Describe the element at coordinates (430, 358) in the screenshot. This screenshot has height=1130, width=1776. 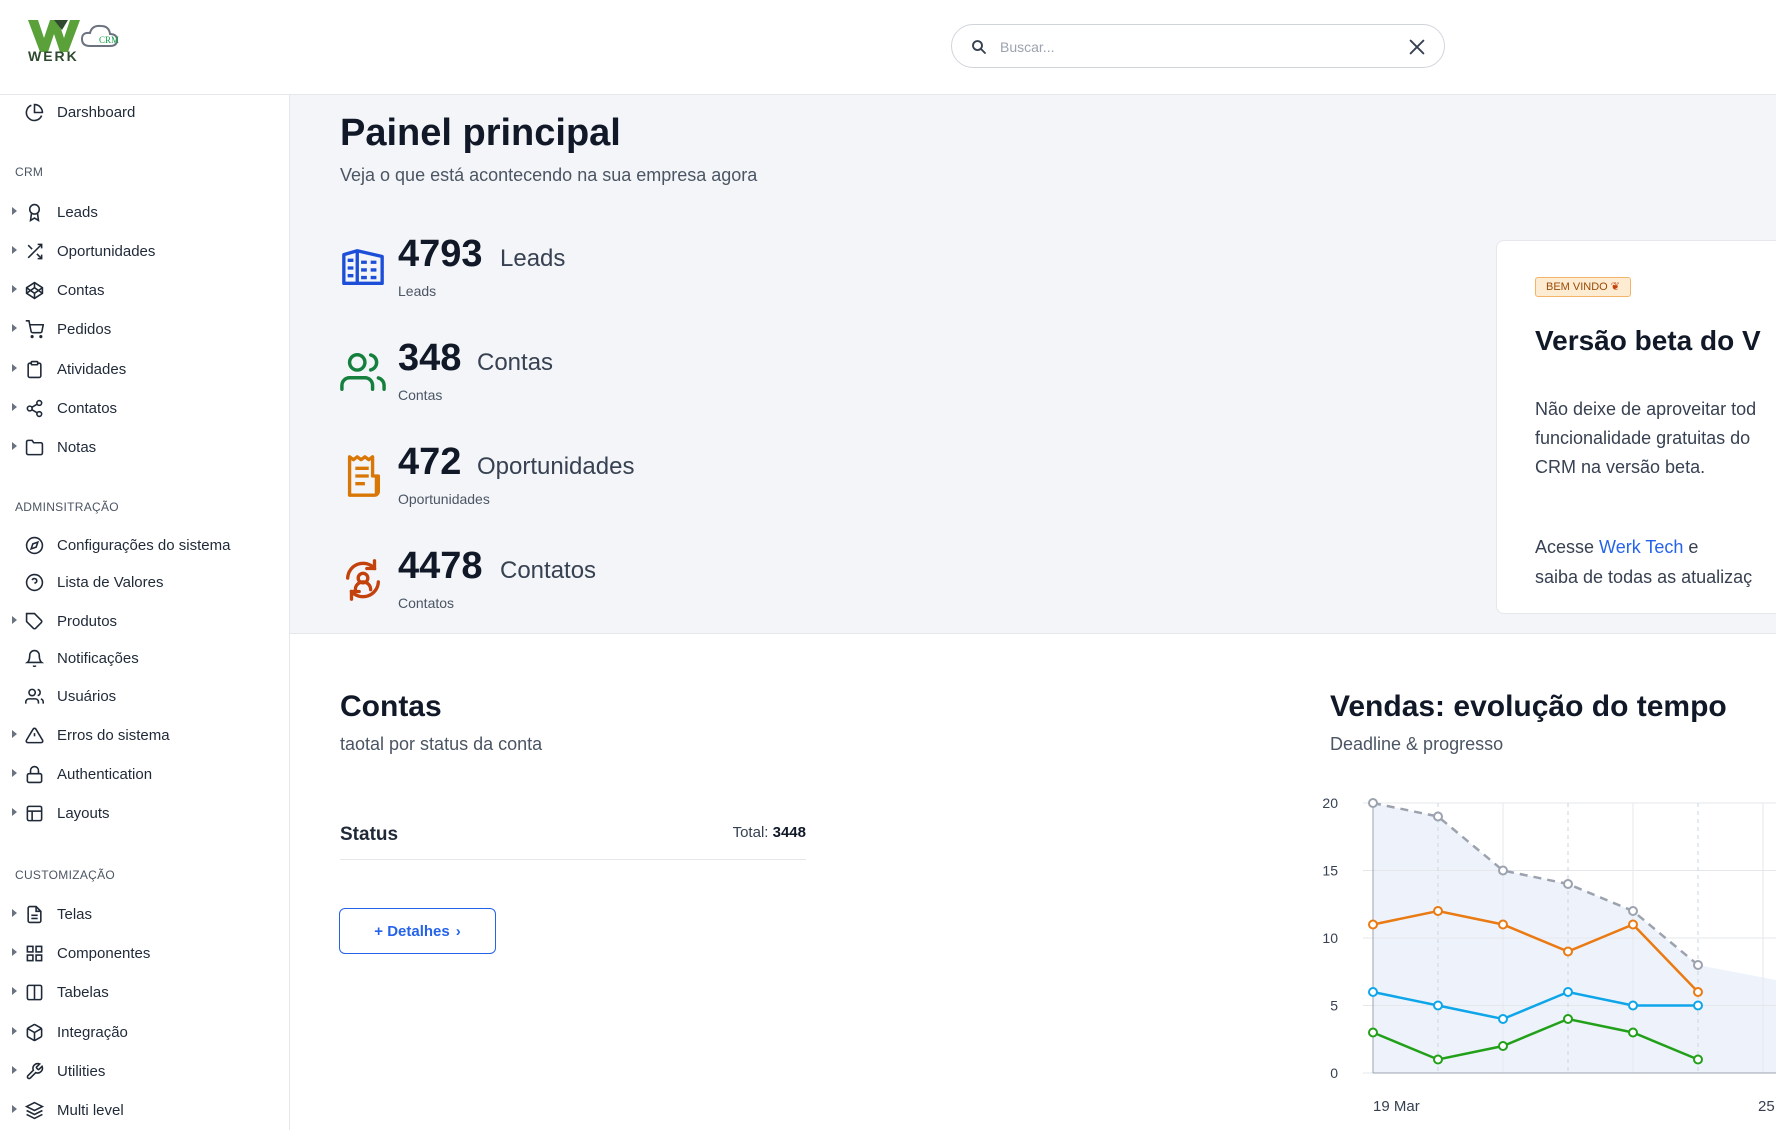
I see `stat-value: 348` at that location.